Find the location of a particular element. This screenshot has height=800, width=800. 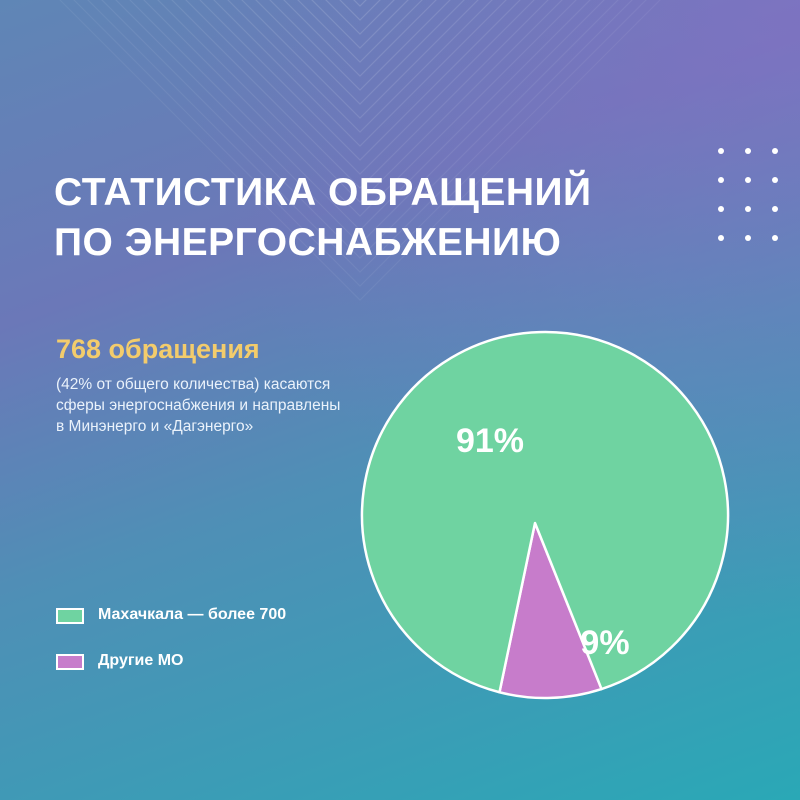

description-line-3: в Минэнерго и «Дагэнерго» is located at coordinates (155, 426).